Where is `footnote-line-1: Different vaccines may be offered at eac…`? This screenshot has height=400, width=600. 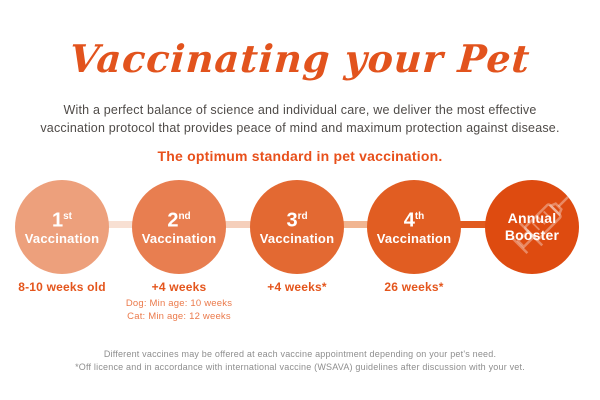 footnote-line-1: Different vaccines may be offered at eac… is located at coordinates (300, 354).